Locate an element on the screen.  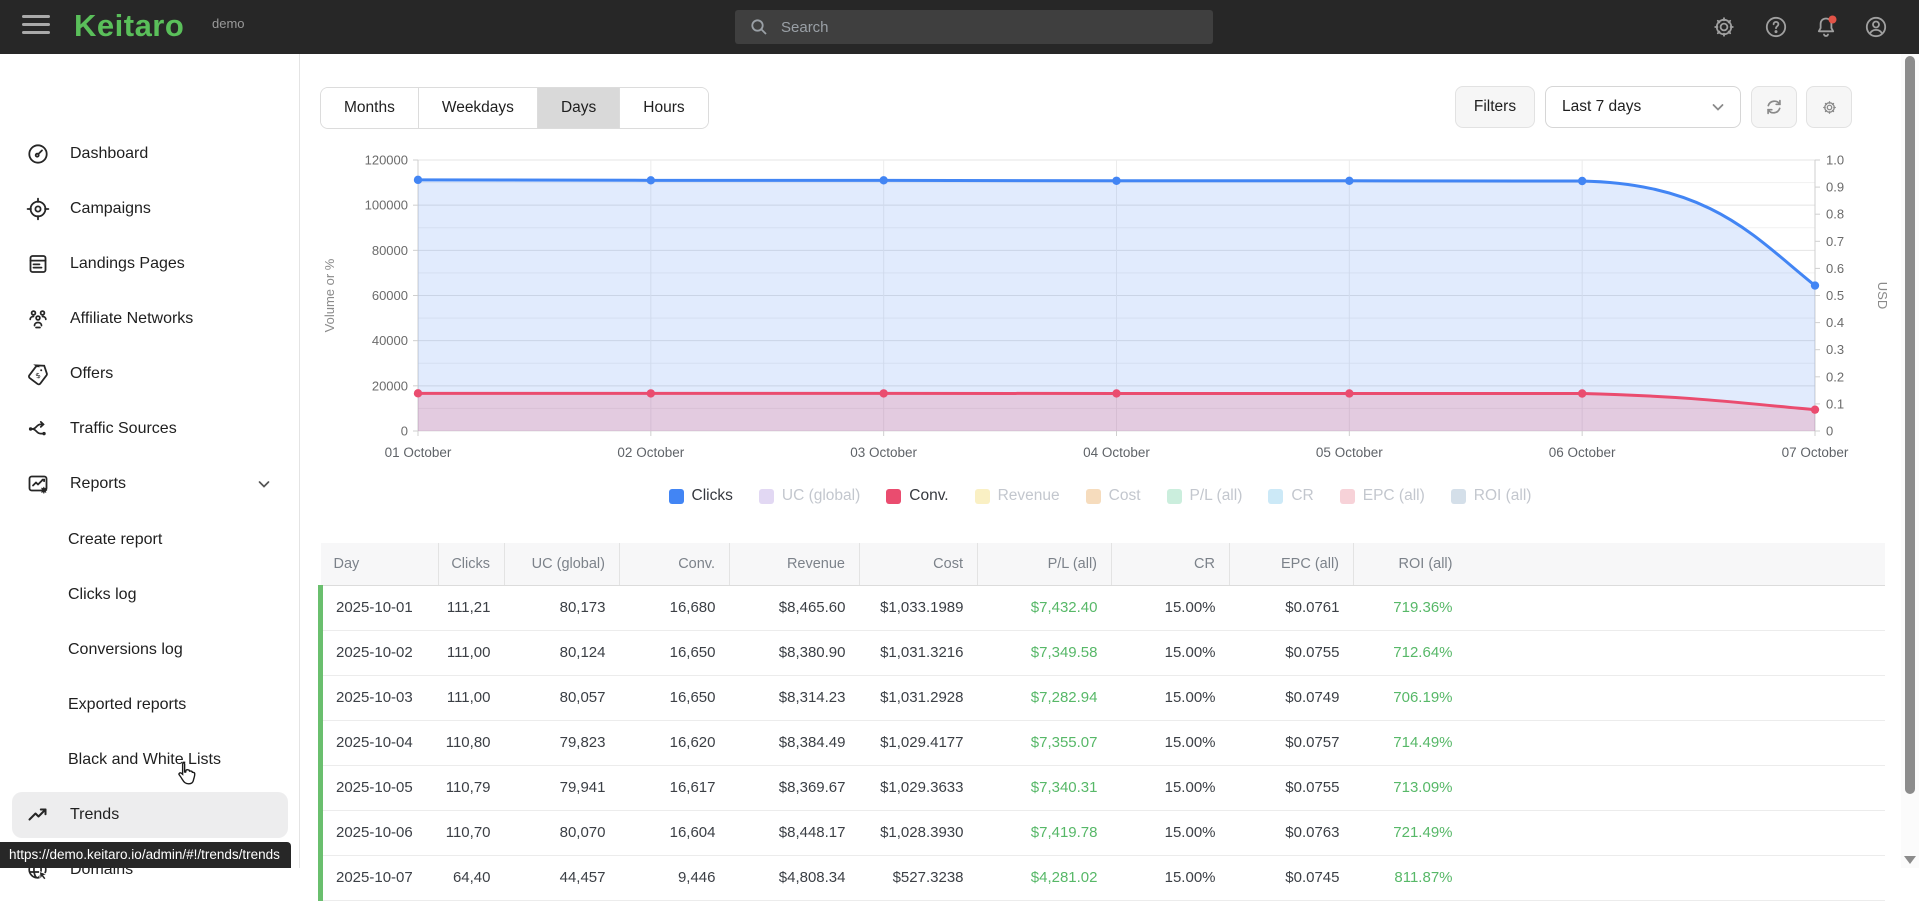
env-label: demo is located at coordinates (228, 23).